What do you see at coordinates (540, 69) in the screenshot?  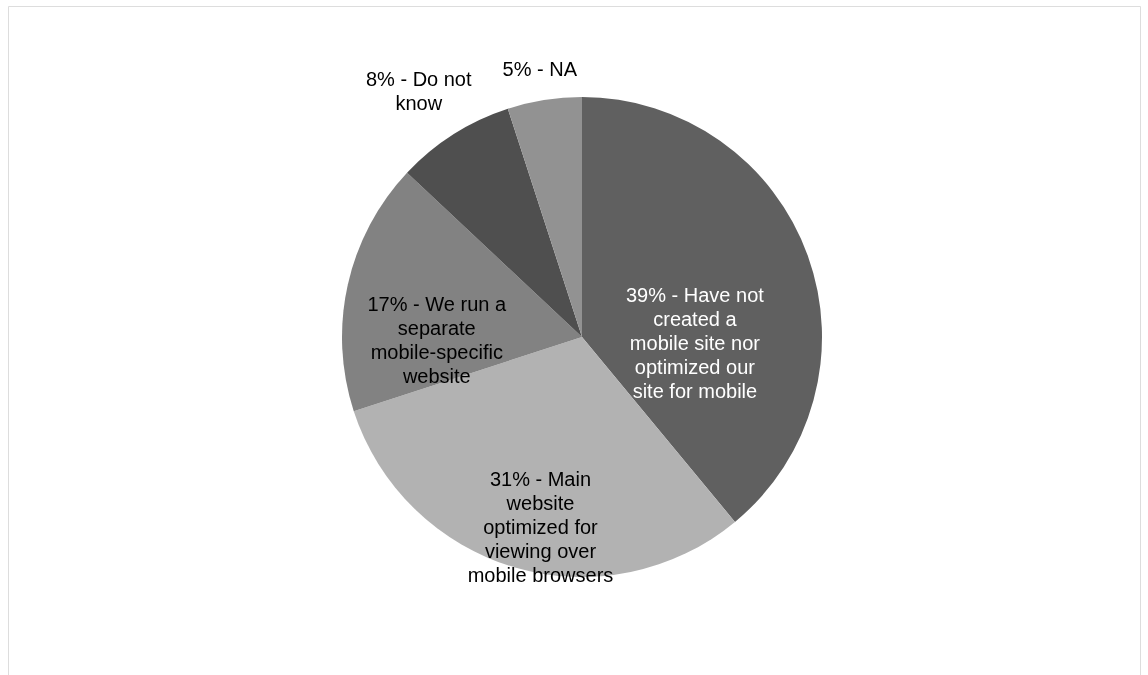 I see `slice-label: 5% - NA` at bounding box center [540, 69].